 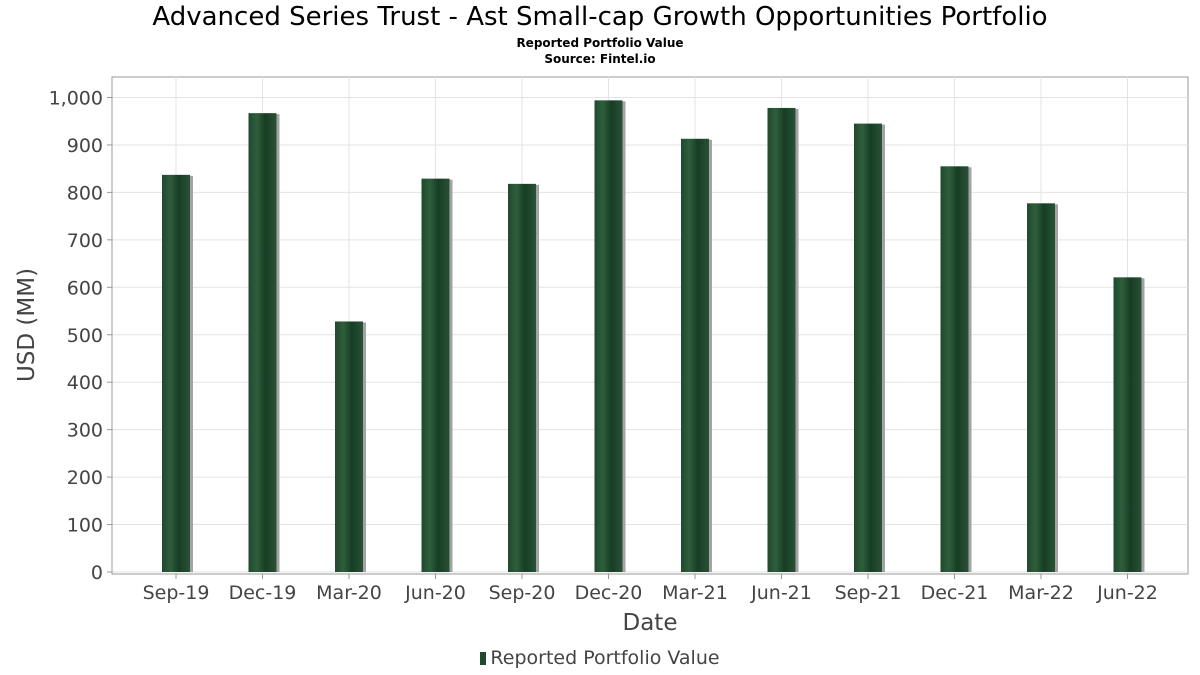 I want to click on x-tick-label: Sep-19, so click(x=176, y=593).